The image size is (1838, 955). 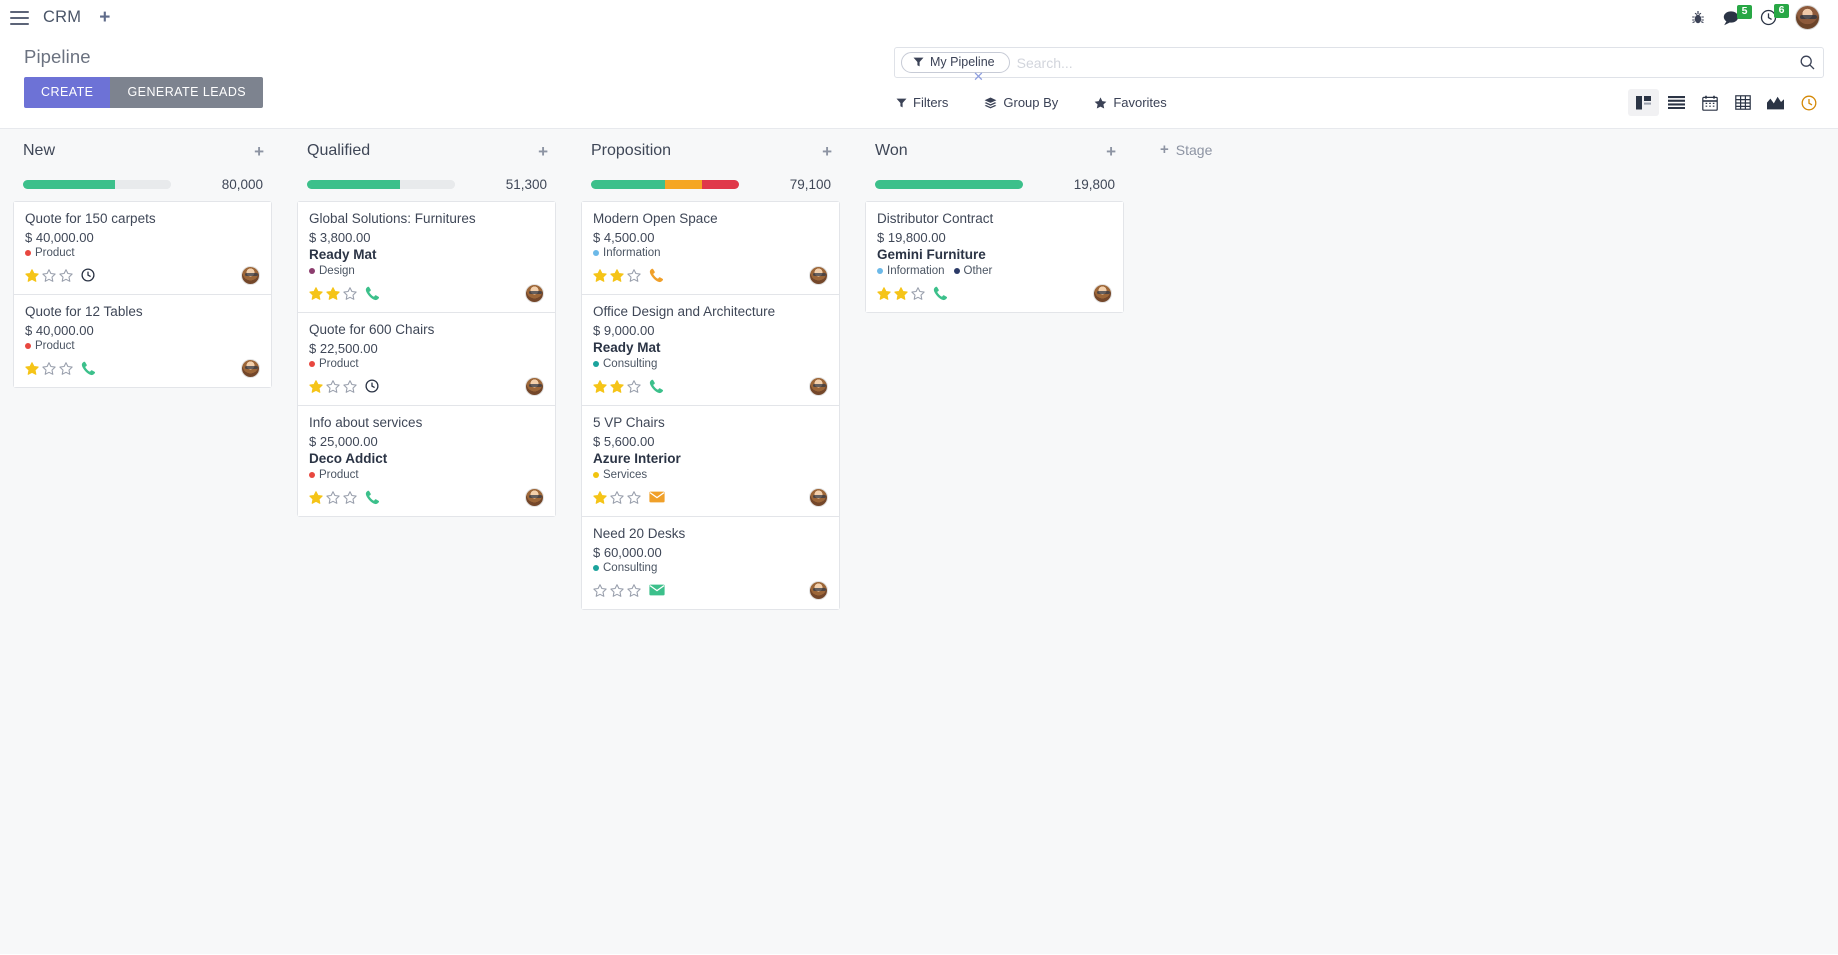 What do you see at coordinates (710, 563) in the screenshot?
I see `kanban-card: Need 20 Desks $ 60,000.00 Consulting` at bounding box center [710, 563].